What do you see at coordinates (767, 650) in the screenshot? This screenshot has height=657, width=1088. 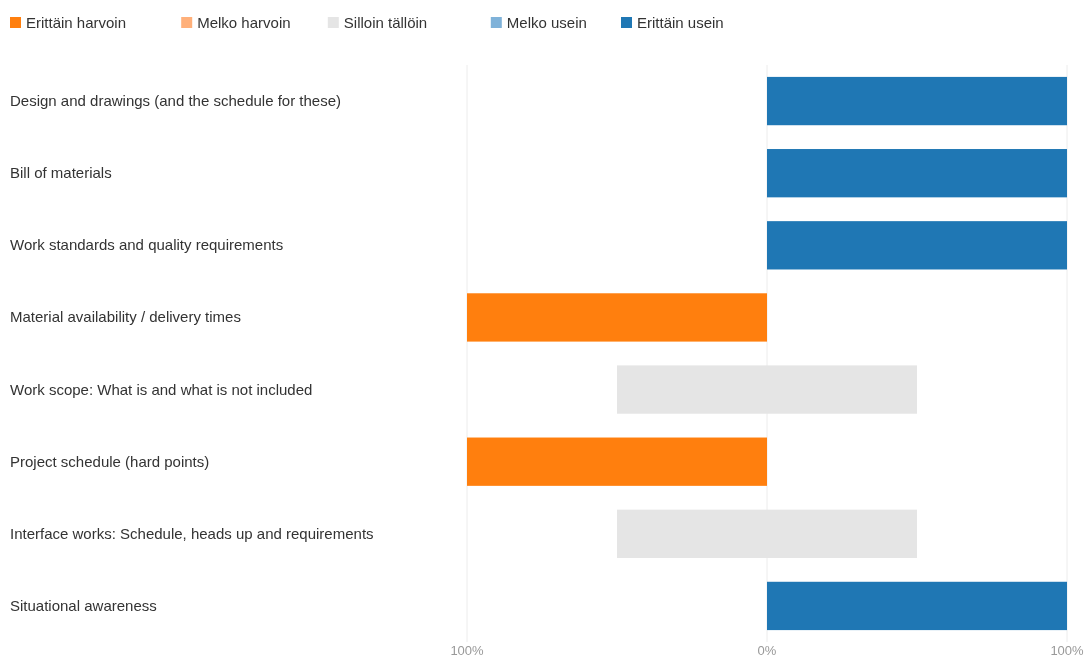 I see `x-tick-label: 0%` at bounding box center [767, 650].